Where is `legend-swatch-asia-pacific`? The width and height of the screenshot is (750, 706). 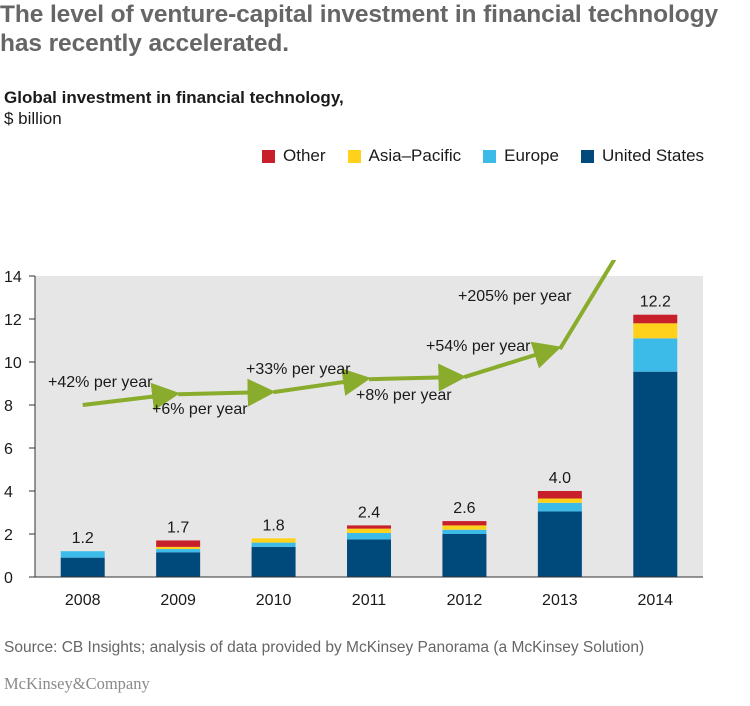 legend-swatch-asia-pacific is located at coordinates (354, 156).